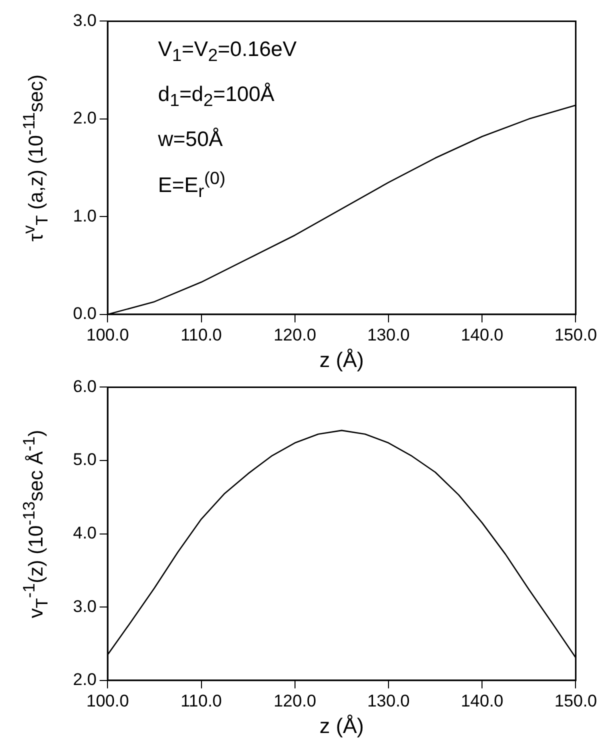 Image resolution: width=608 pixels, height=755 pixels. What do you see at coordinates (227, 52) in the screenshot?
I see `annotation: V$_{1}$=V$_{2}$=0.16eV` at bounding box center [227, 52].